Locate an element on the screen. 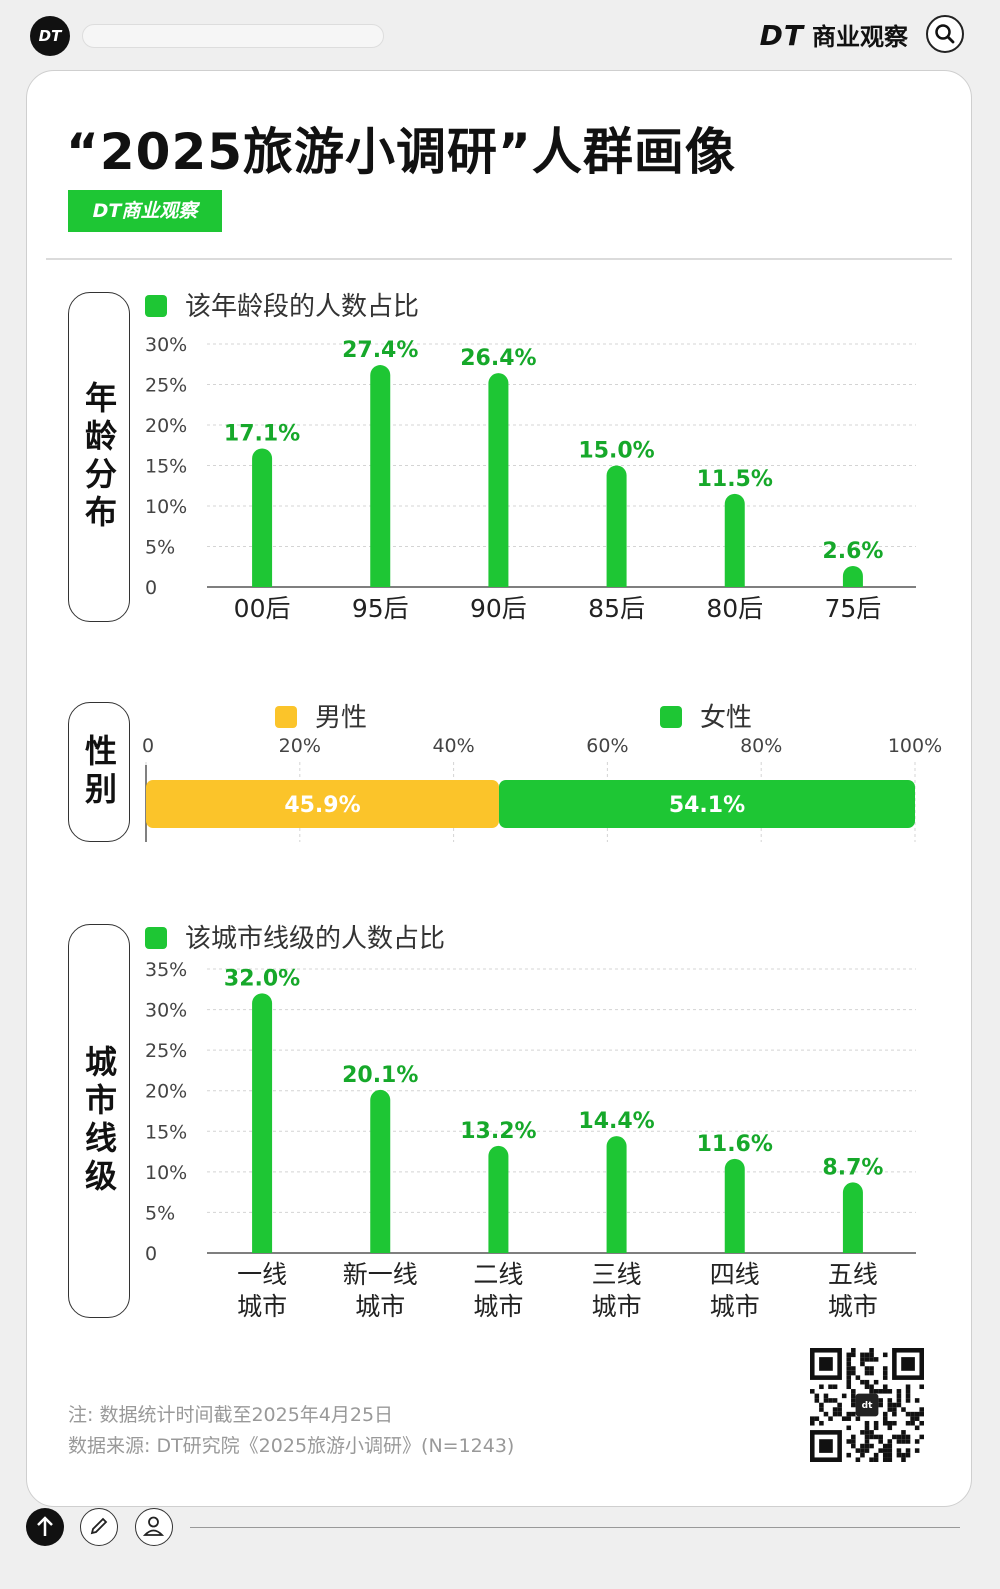 The height and width of the screenshot is (1589, 1000). brand-name: 商业观察 is located at coordinates (860, 37).